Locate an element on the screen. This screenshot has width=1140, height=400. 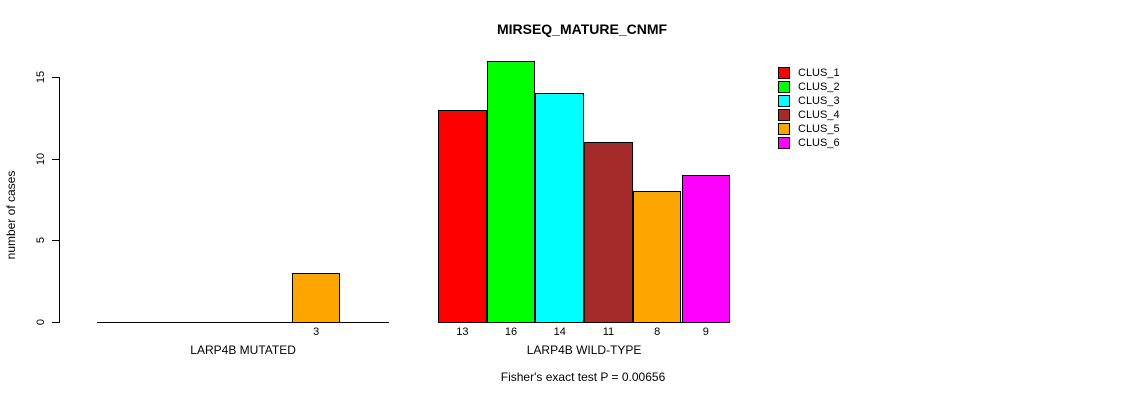
bar-value-label: 9 is located at coordinates (705, 332).